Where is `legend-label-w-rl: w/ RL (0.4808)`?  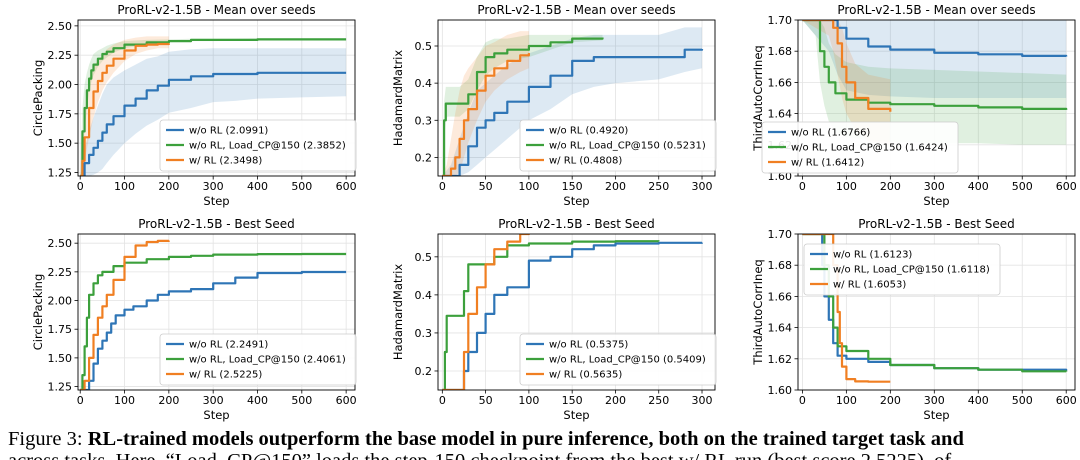 legend-label-w-rl: w/ RL (0.4808) is located at coordinates (585, 161).